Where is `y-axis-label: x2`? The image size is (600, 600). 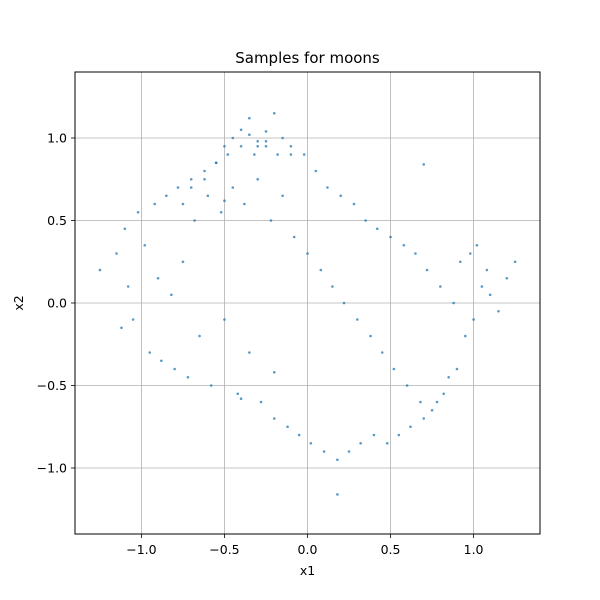
y-axis-label: x2 is located at coordinates (18, 302).